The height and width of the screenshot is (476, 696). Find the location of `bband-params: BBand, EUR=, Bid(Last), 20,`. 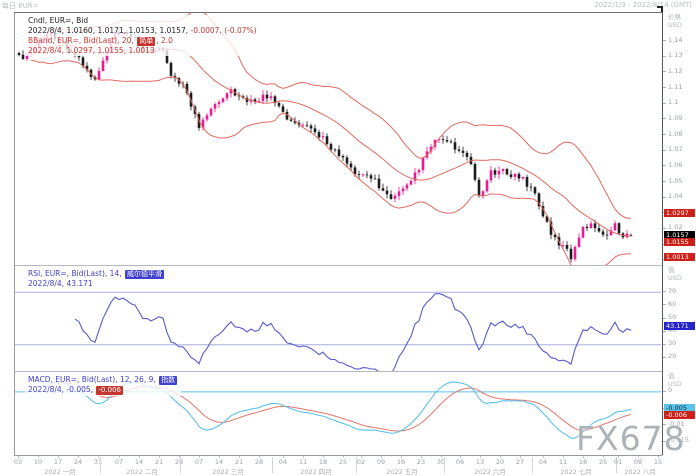

bband-params: BBand, EUR=, Bid(Last), 20, is located at coordinates (82, 40).